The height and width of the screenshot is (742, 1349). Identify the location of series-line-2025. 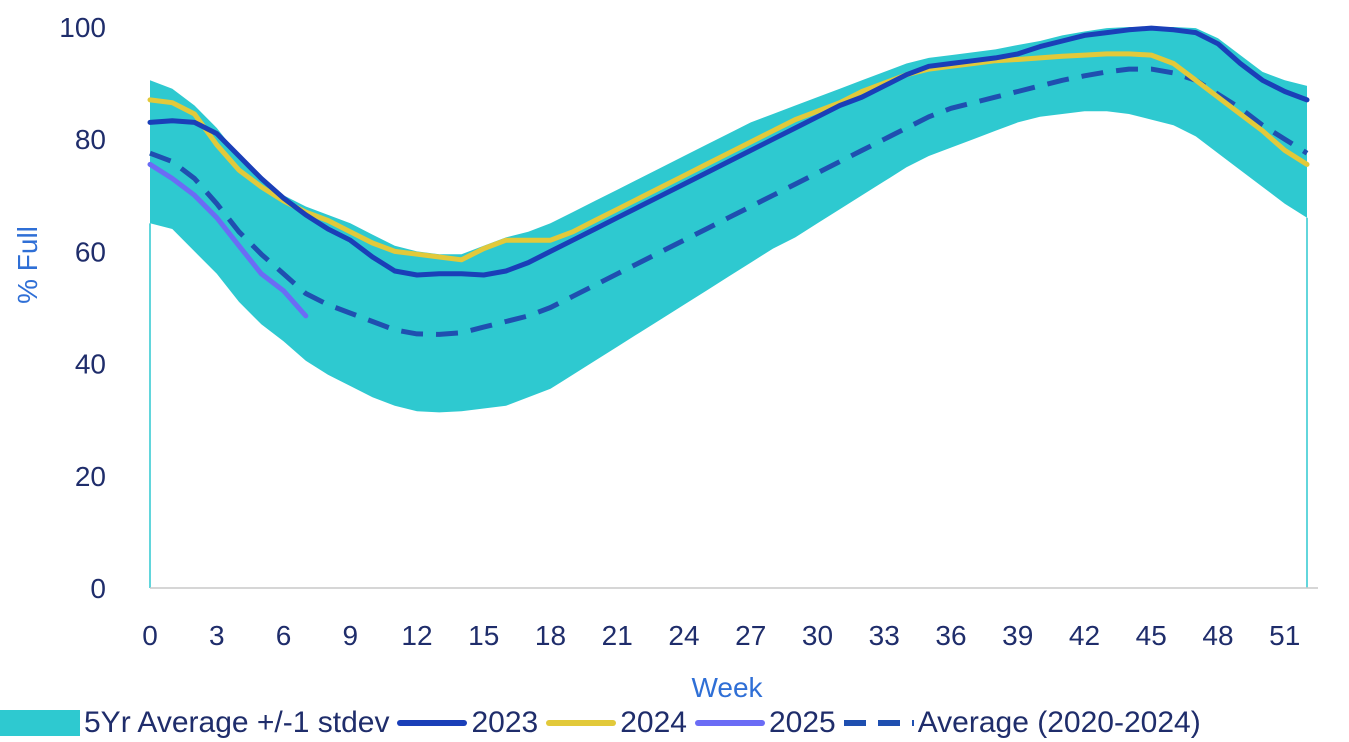
(228, 240).